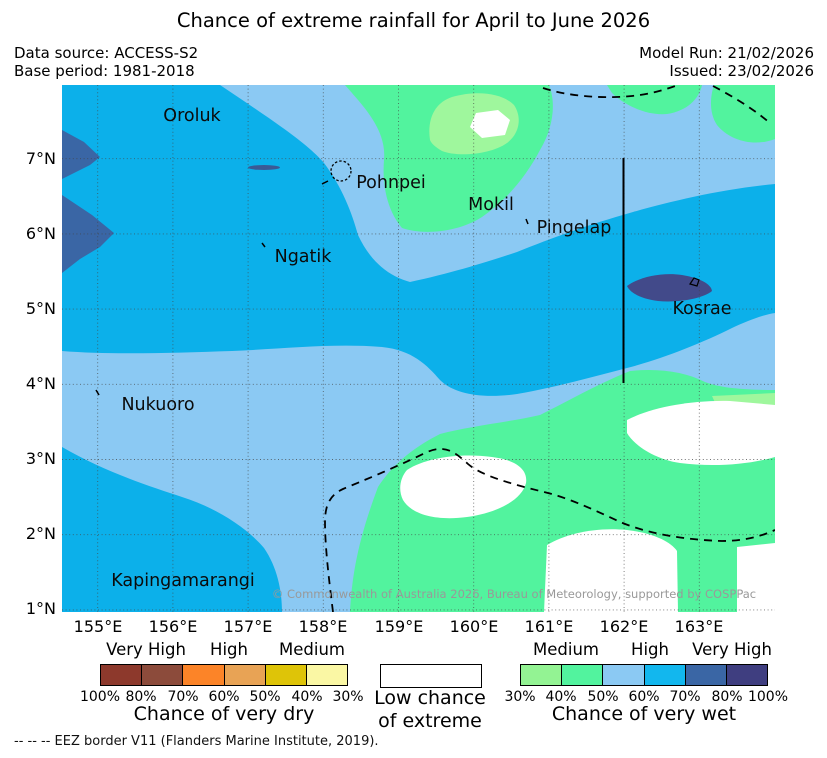 This screenshot has height=758, width=827. I want to click on label-pohnpei: Pohnpei, so click(391, 183).